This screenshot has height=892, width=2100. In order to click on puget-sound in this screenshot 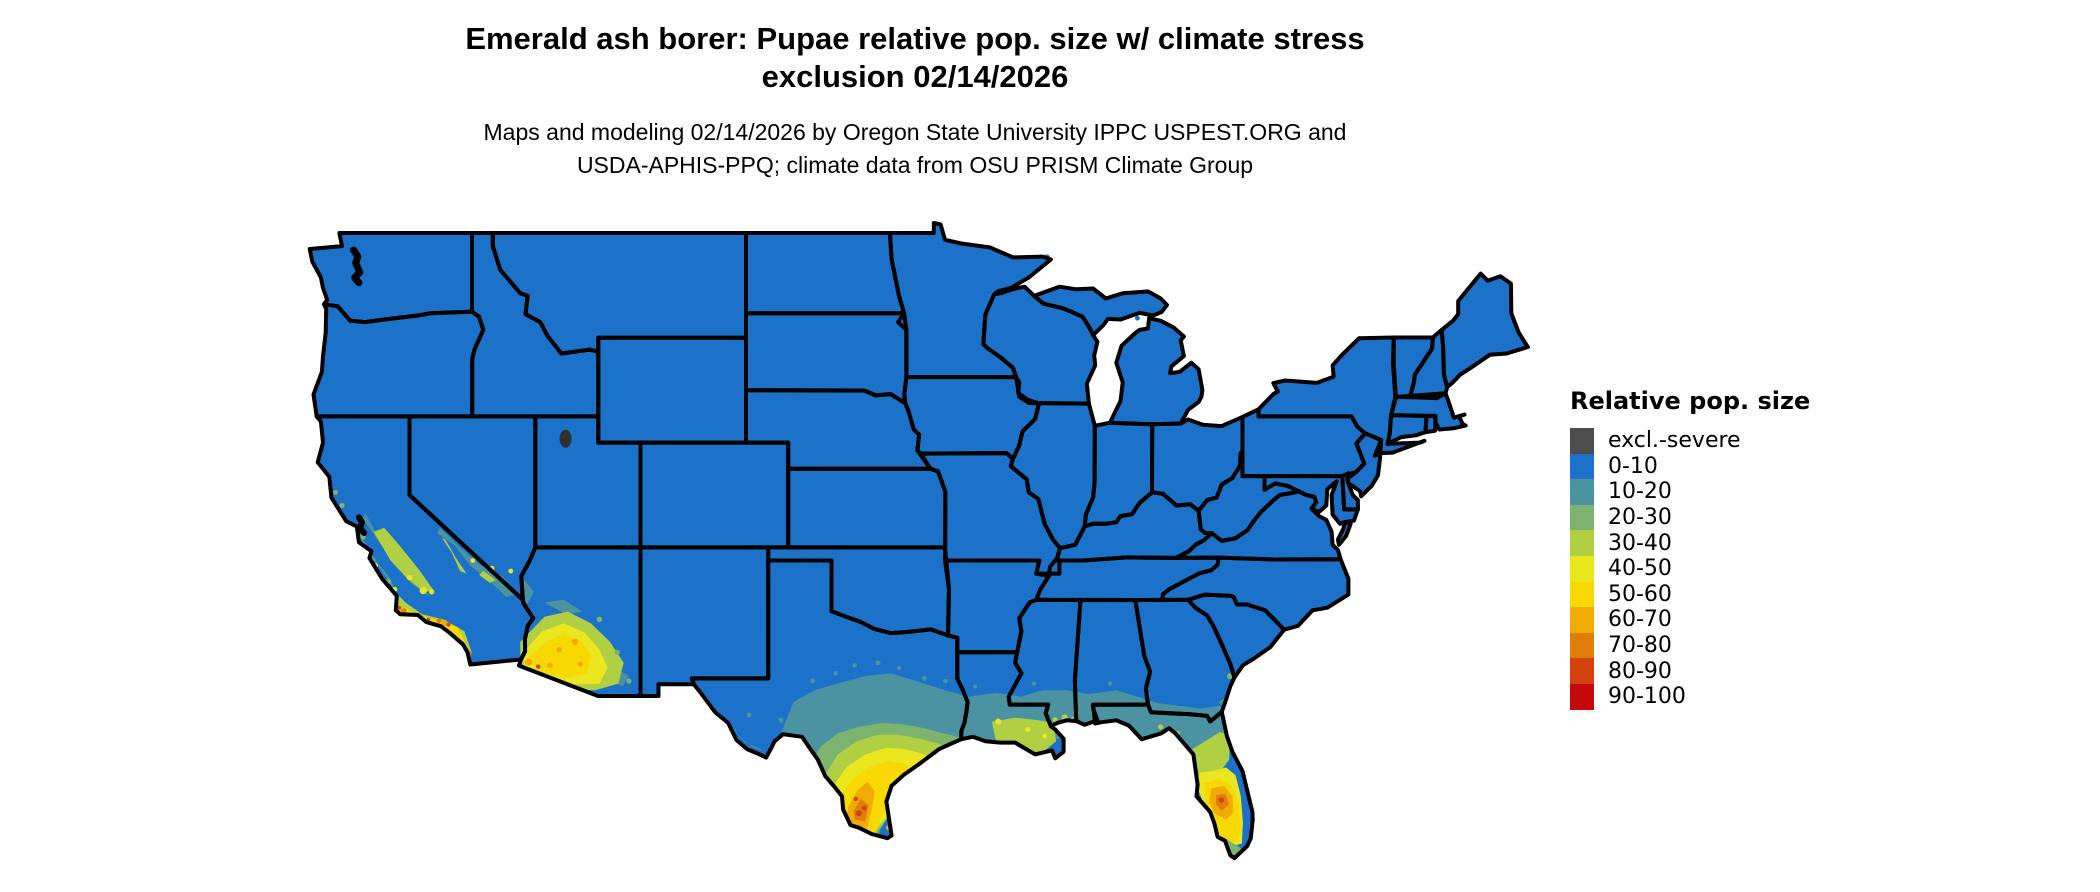, I will do `click(357, 266)`.